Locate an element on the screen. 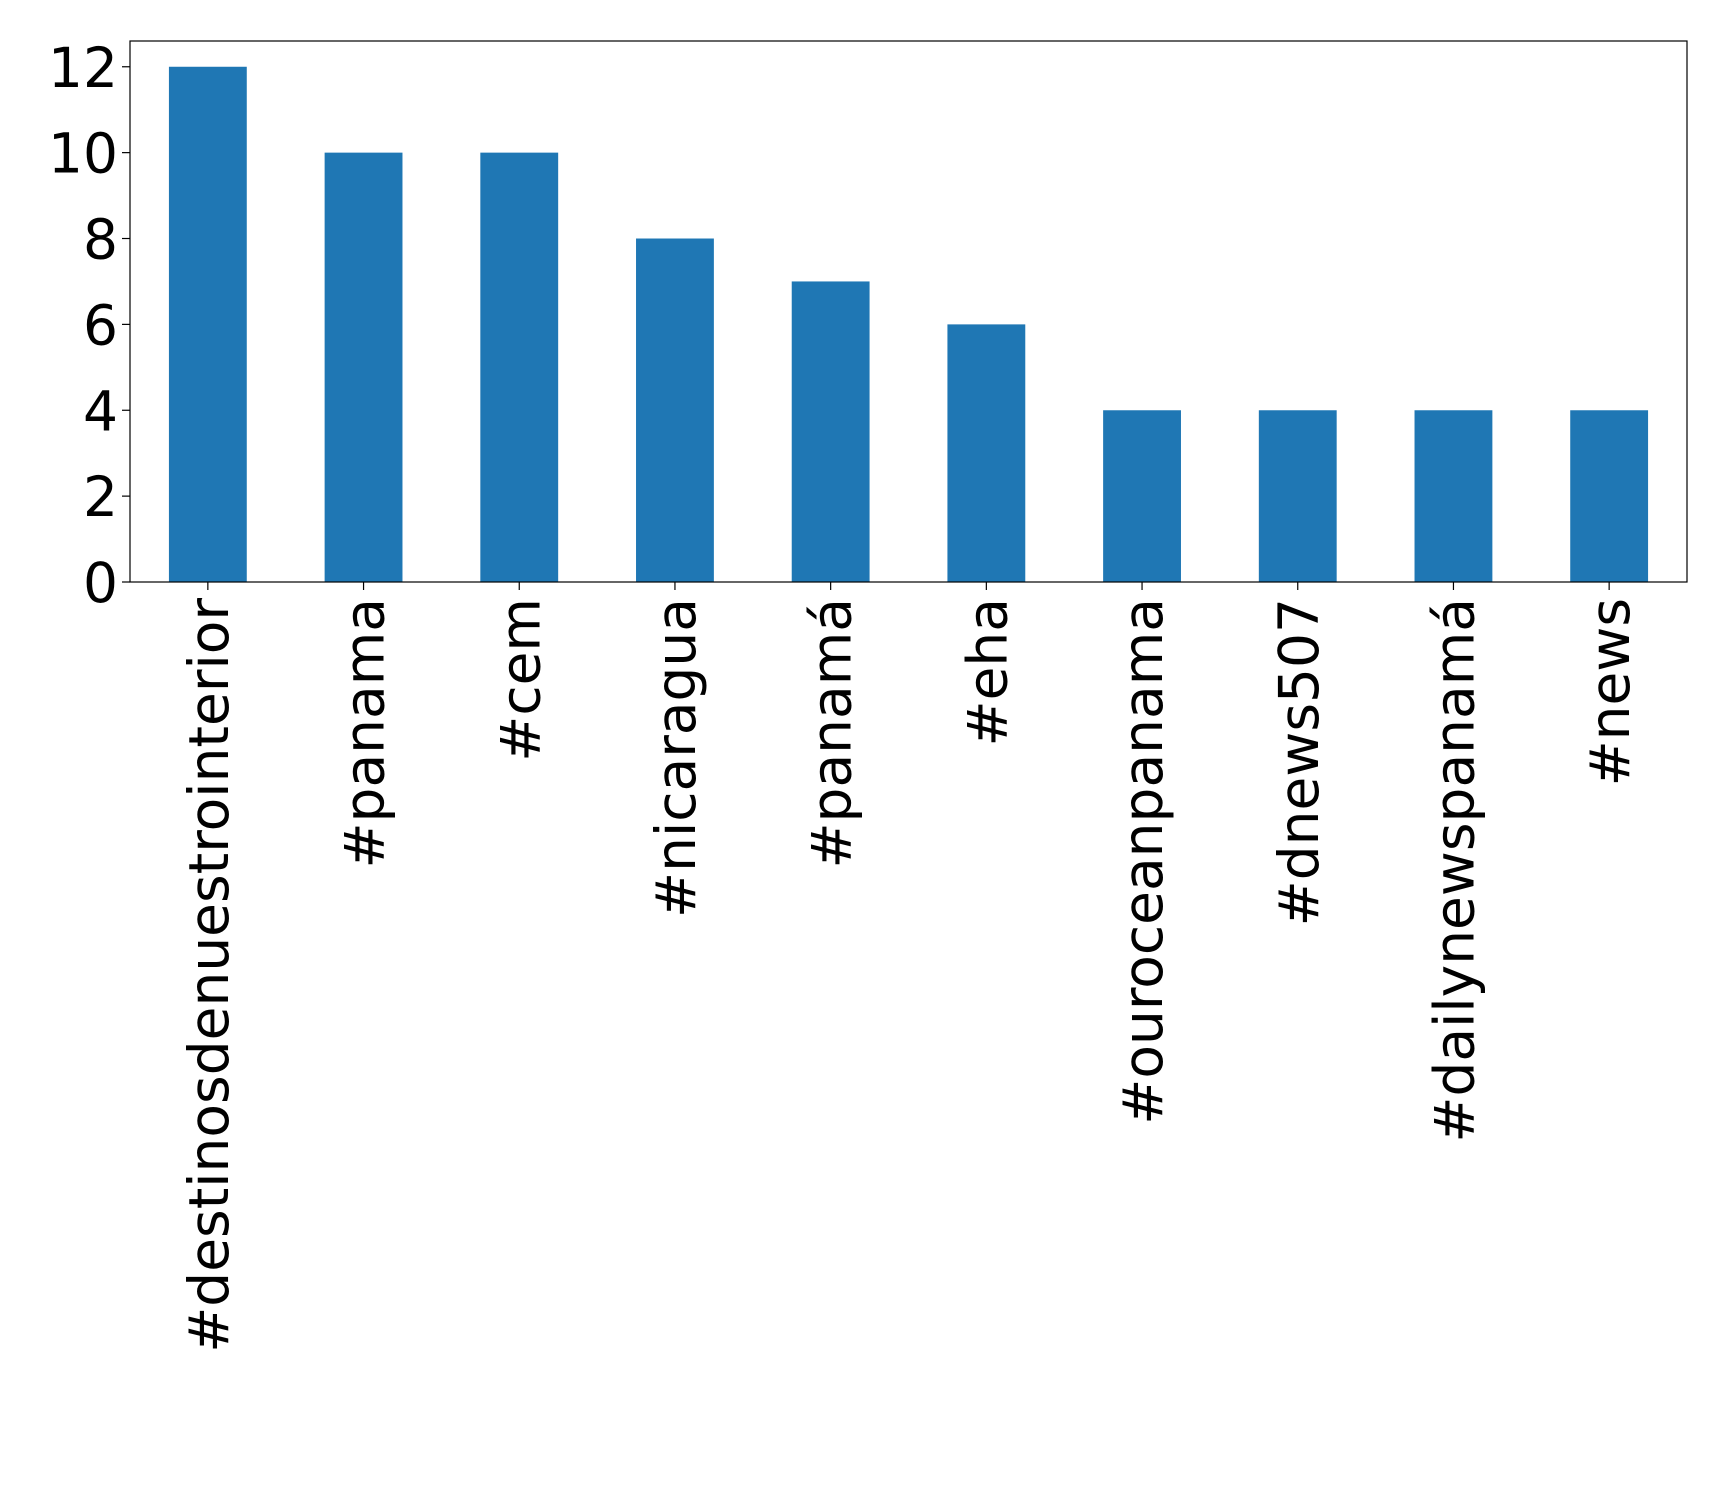  y-tick-label: 0 is located at coordinates (100, 583).